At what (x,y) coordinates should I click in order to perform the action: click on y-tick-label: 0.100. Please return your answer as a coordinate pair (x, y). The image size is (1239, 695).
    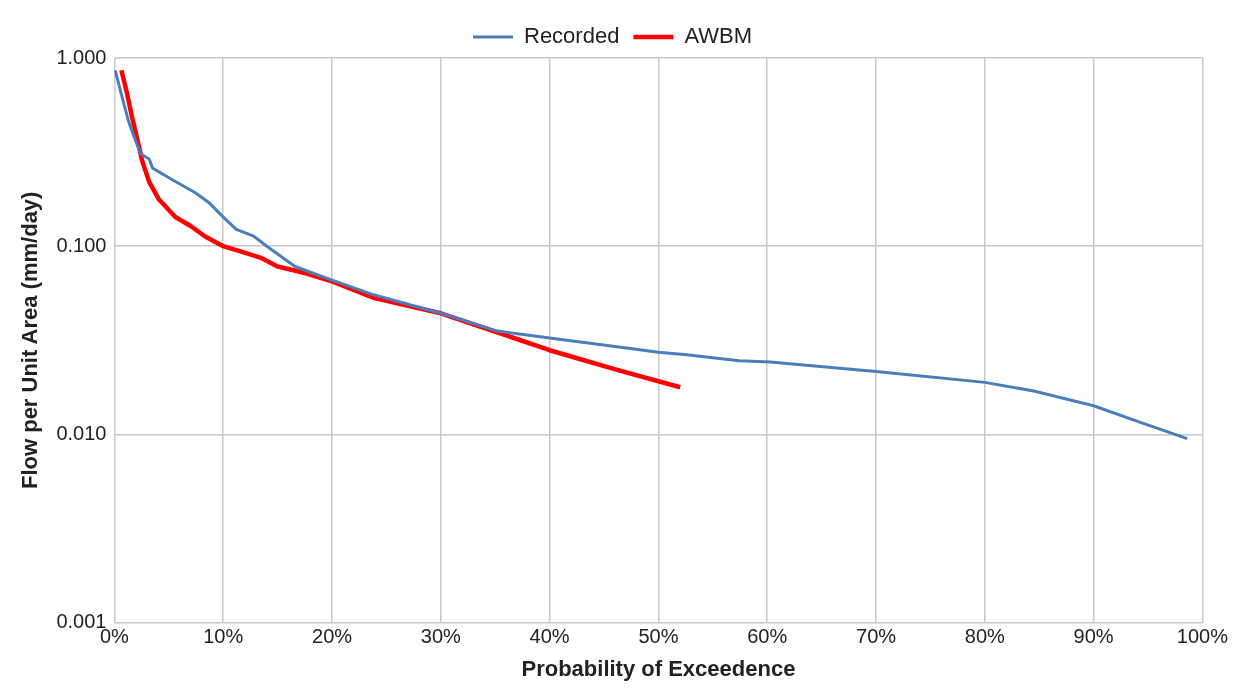
    Looking at the image, I should click on (81, 244).